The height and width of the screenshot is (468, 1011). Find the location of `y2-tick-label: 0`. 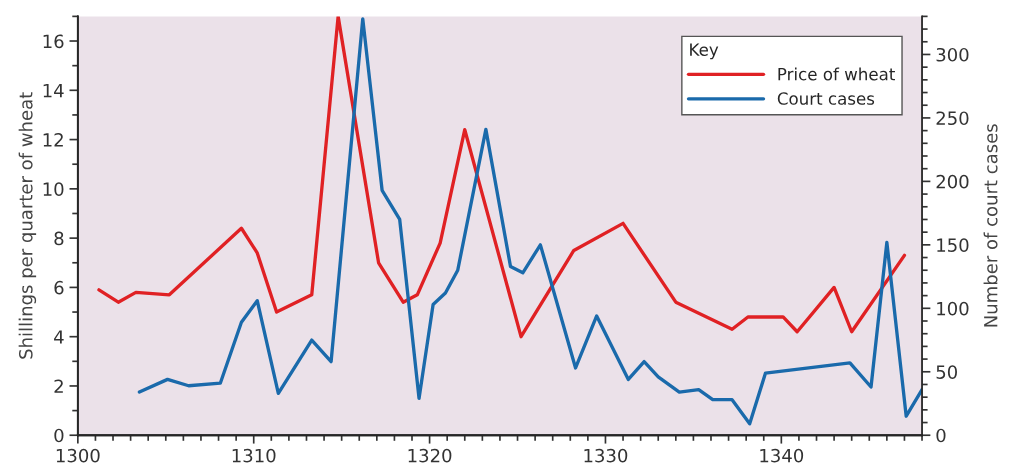

y2-tick-label: 0 is located at coordinates (941, 435).